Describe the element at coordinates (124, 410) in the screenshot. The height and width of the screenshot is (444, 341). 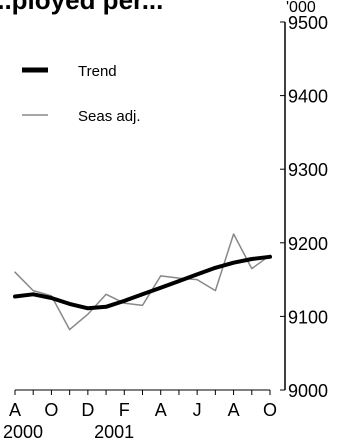
I see `x-tick-label: F` at that location.